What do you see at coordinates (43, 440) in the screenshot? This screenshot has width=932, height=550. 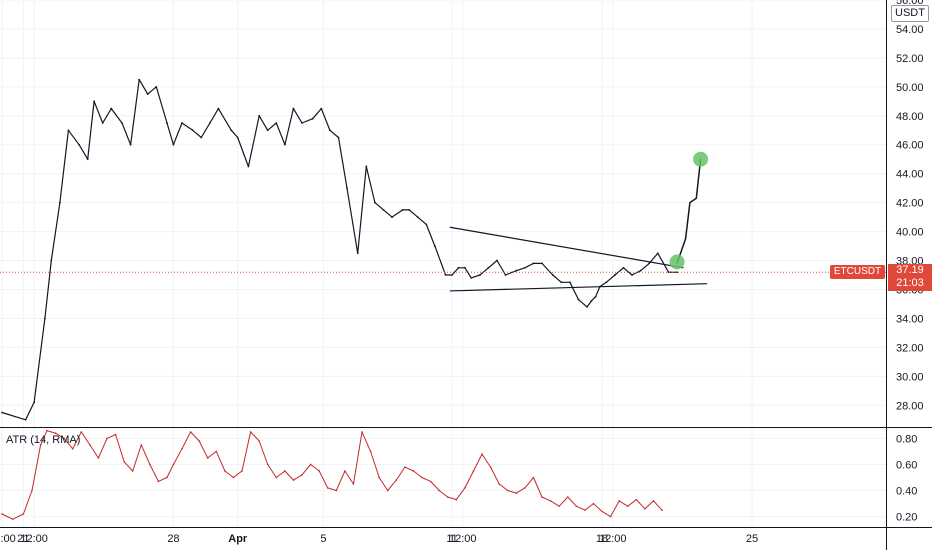 I see `atr-indicator-label: ATR (14, RMA)` at bounding box center [43, 440].